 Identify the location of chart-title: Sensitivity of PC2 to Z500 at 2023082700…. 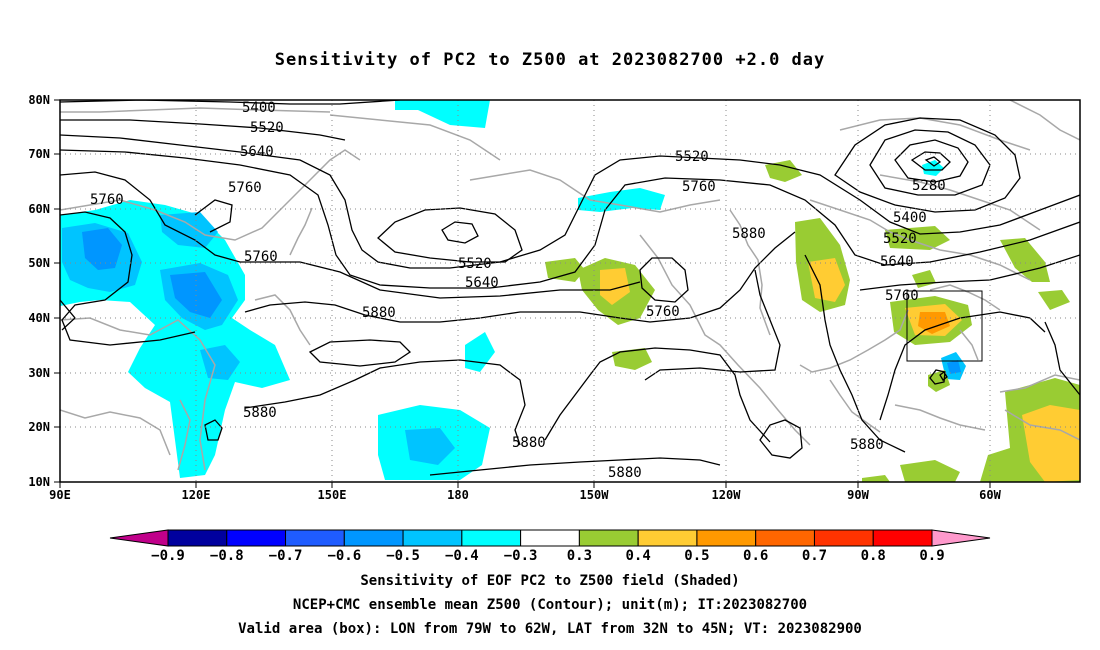
(550, 60).